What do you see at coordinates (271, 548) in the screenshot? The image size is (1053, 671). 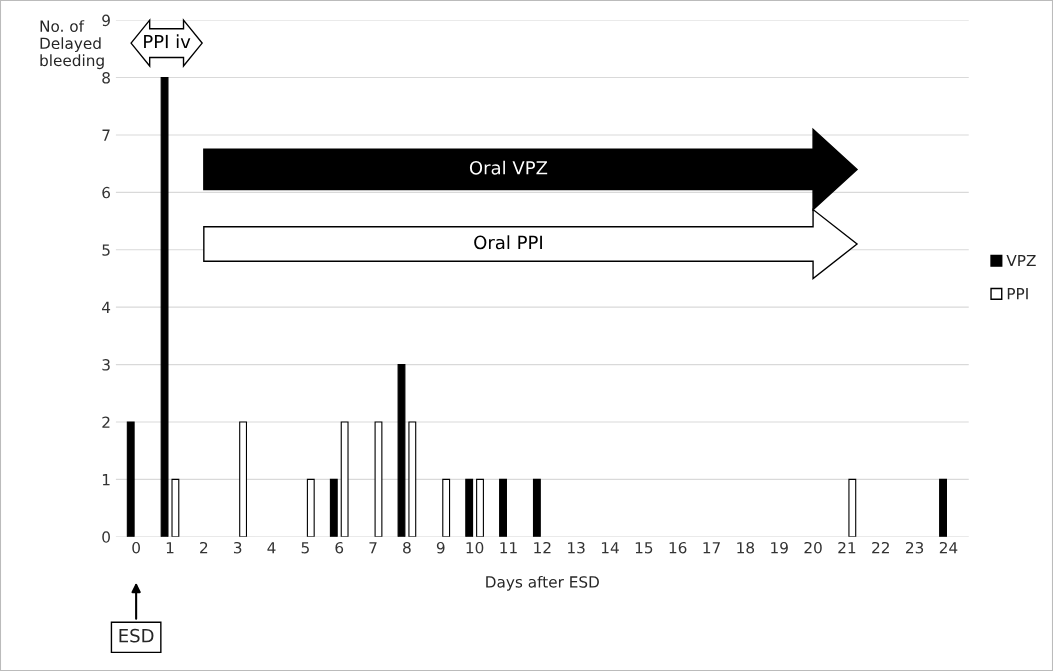 I see `x-tick-label: 4` at bounding box center [271, 548].